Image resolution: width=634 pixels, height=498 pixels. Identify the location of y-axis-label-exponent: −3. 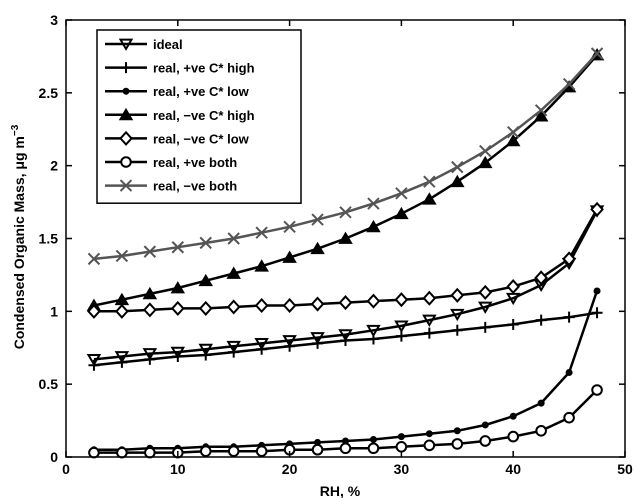
(15, 130).